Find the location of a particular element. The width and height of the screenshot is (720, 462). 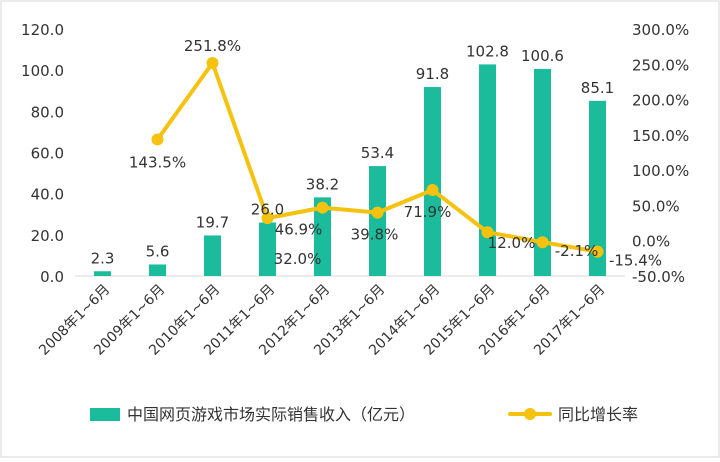

right-axis-tick-label: 300.0% is located at coordinates (660, 30).